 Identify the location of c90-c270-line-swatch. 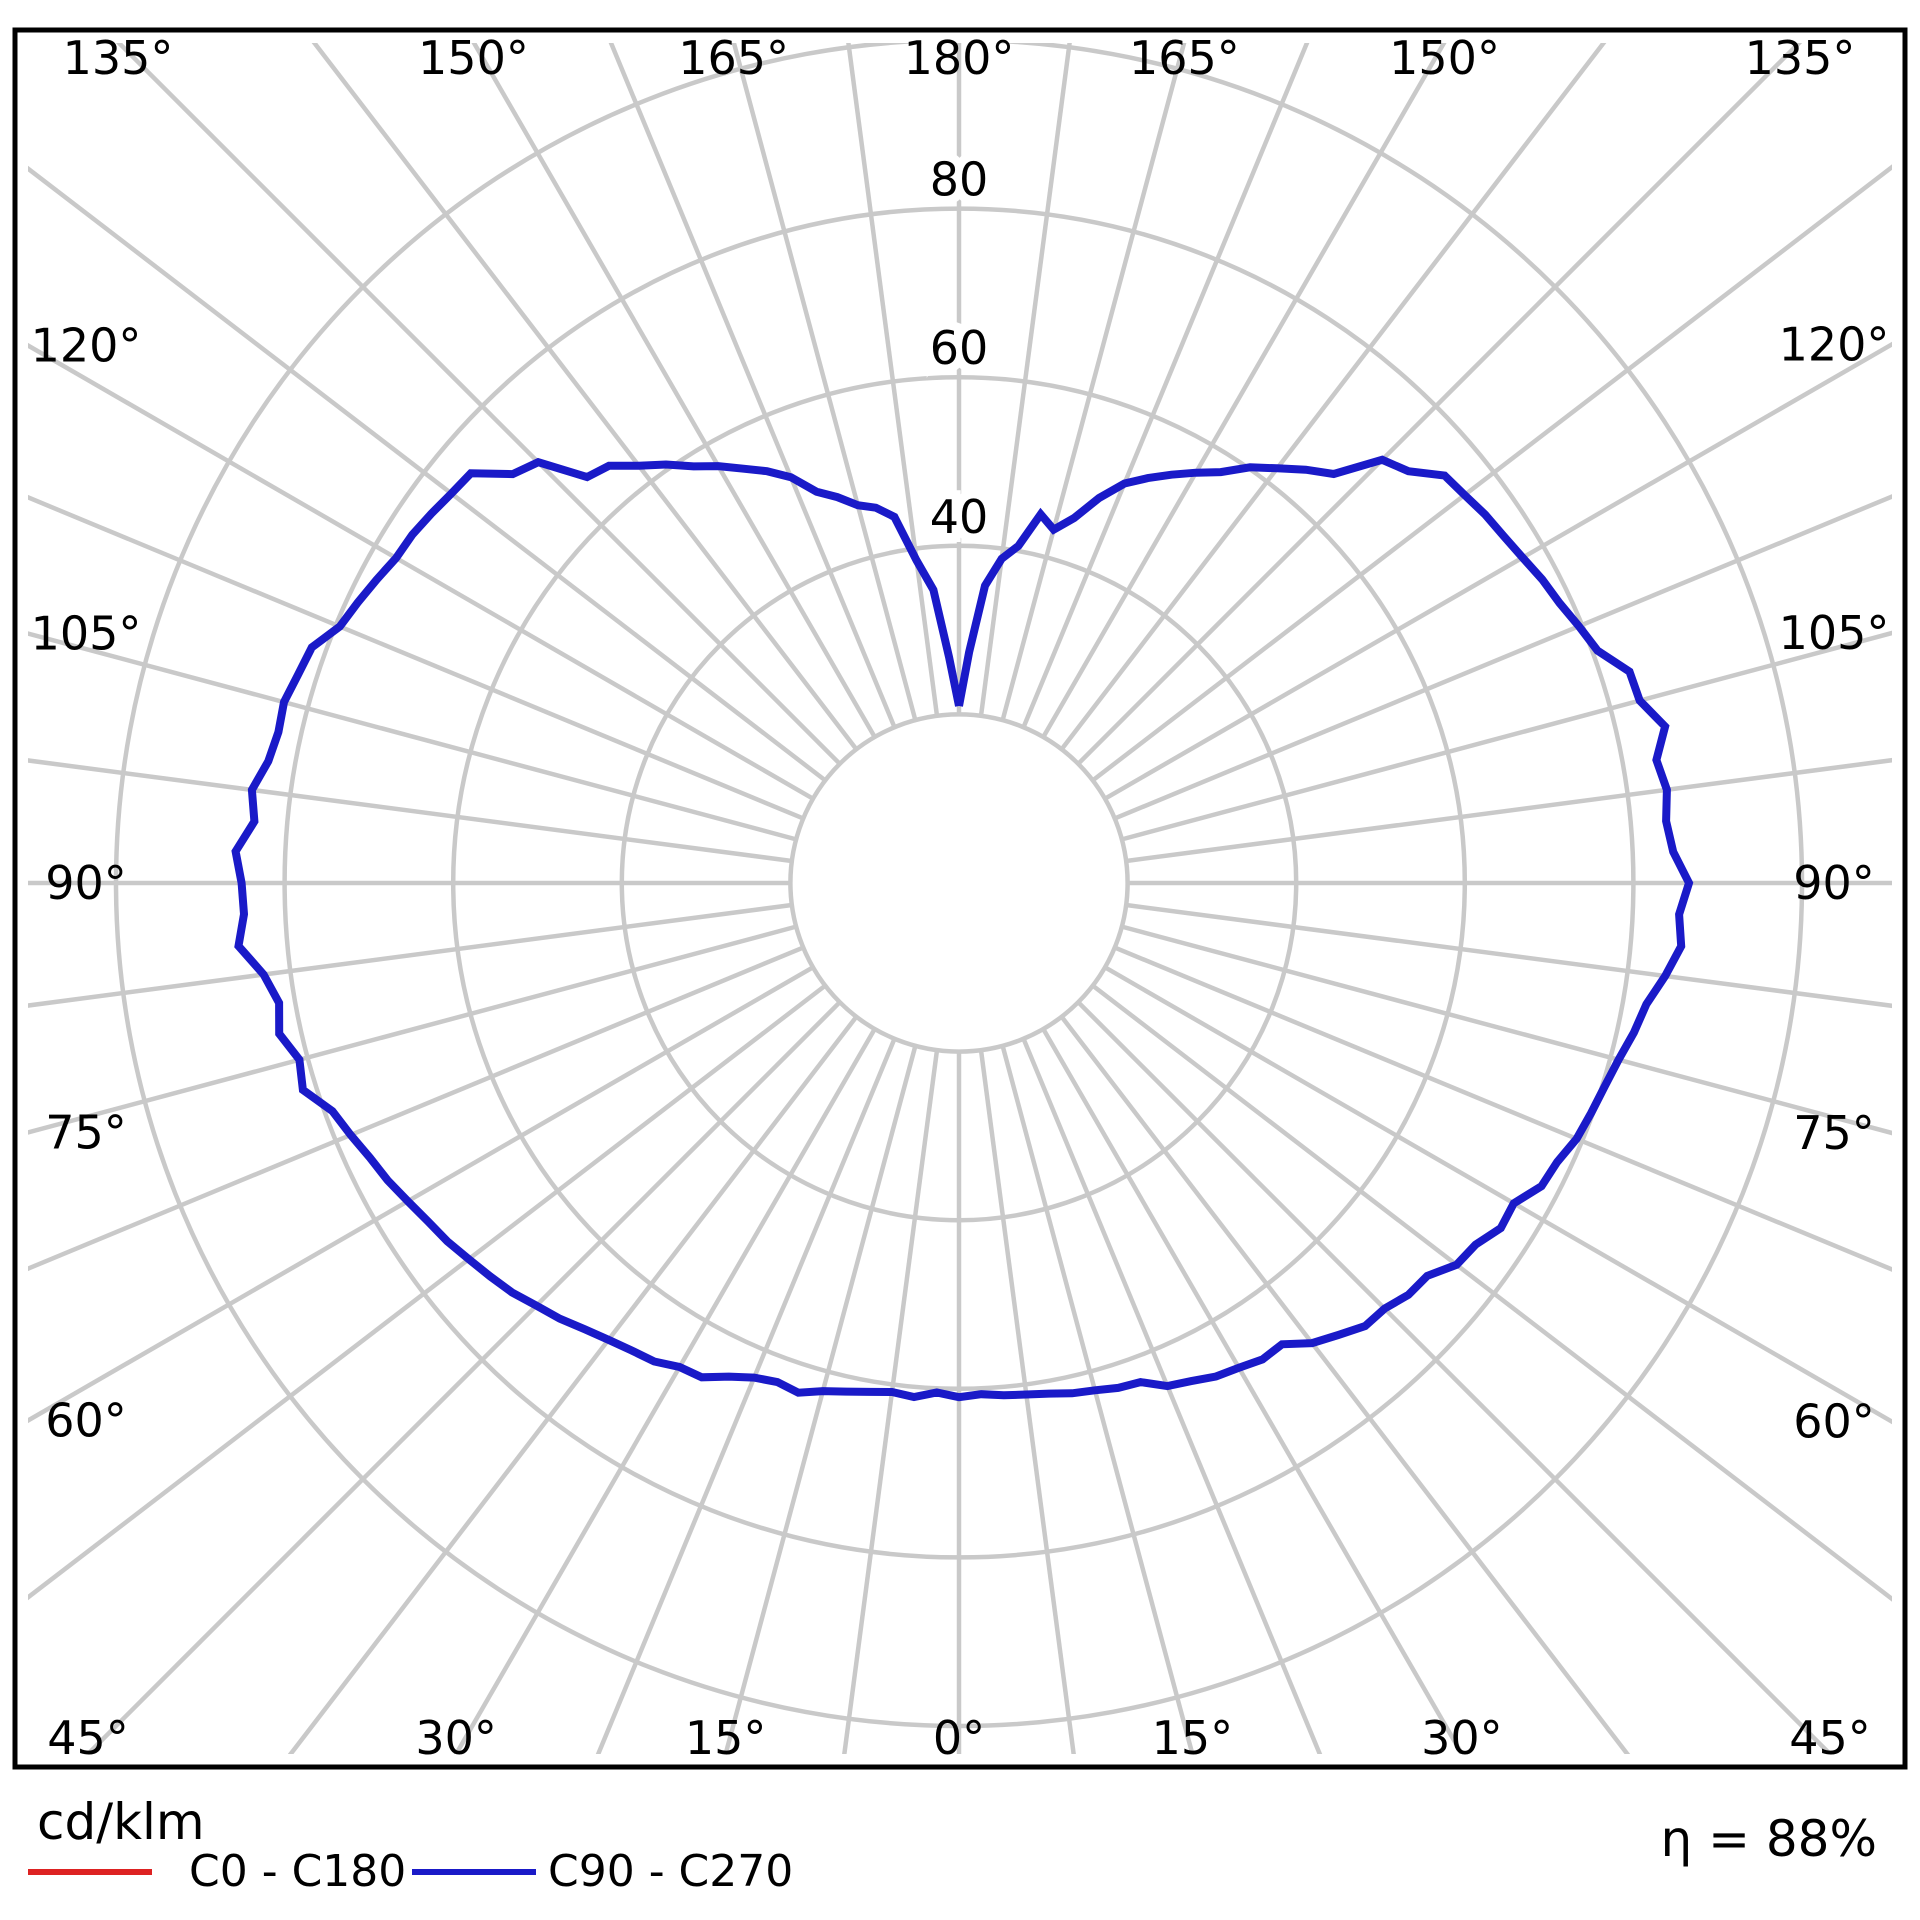
(474, 1871).